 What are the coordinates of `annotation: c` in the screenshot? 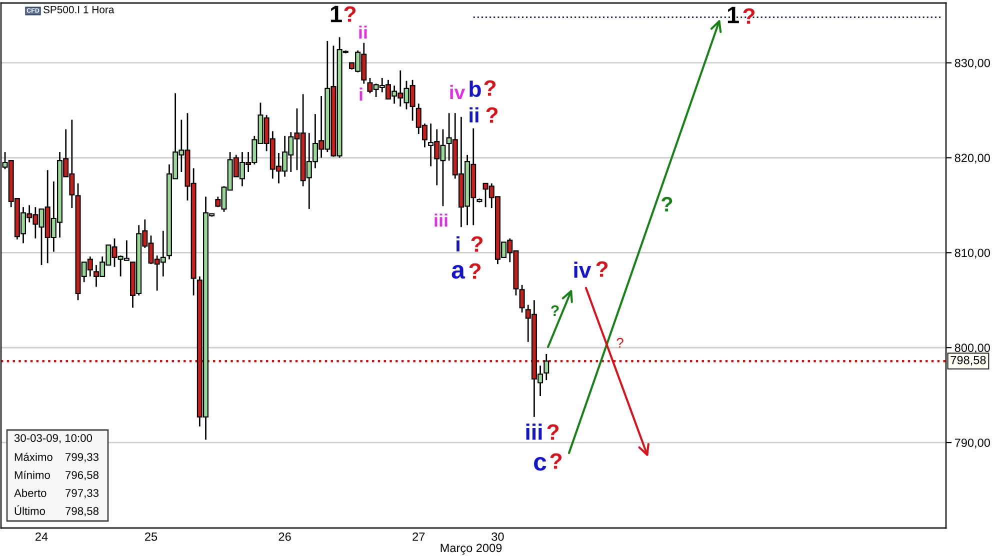 It's located at (540, 464).